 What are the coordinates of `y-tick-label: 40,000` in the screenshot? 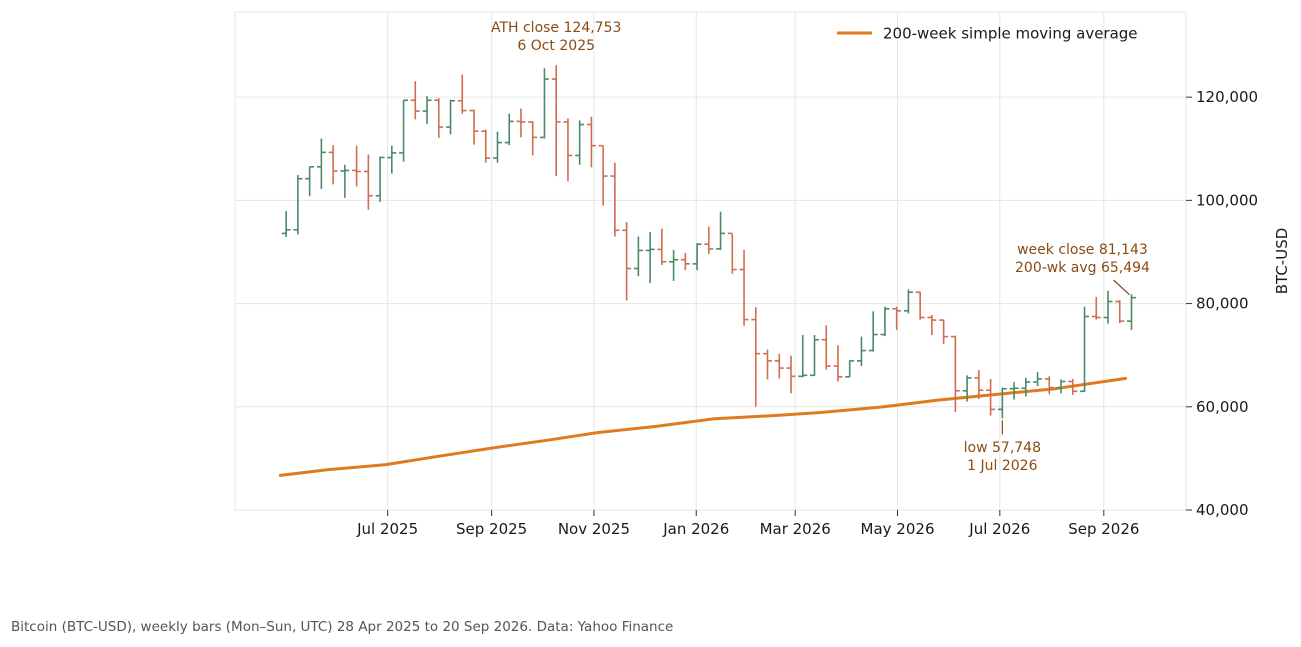 It's located at (1222, 510).